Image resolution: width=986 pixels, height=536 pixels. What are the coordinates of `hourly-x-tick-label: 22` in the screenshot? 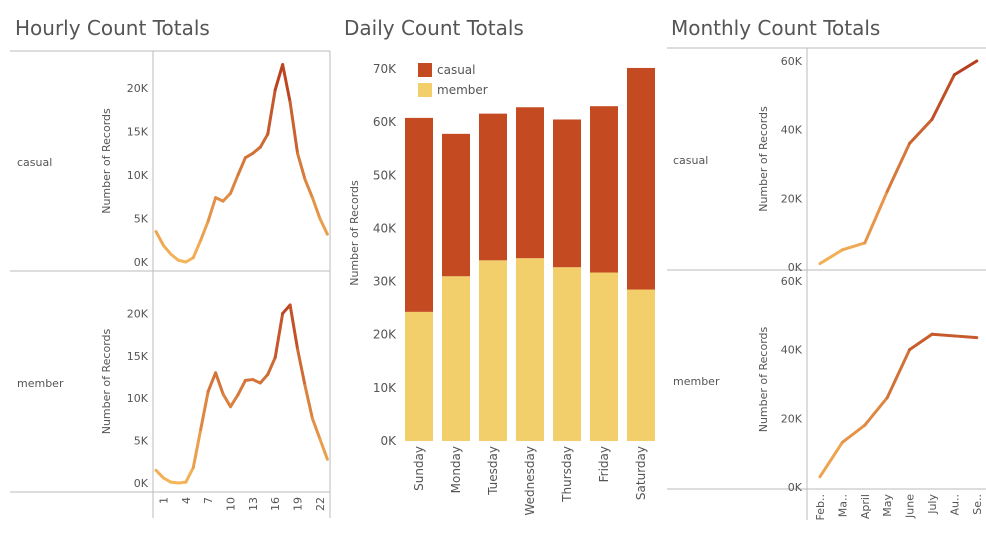 It's located at (320, 504).